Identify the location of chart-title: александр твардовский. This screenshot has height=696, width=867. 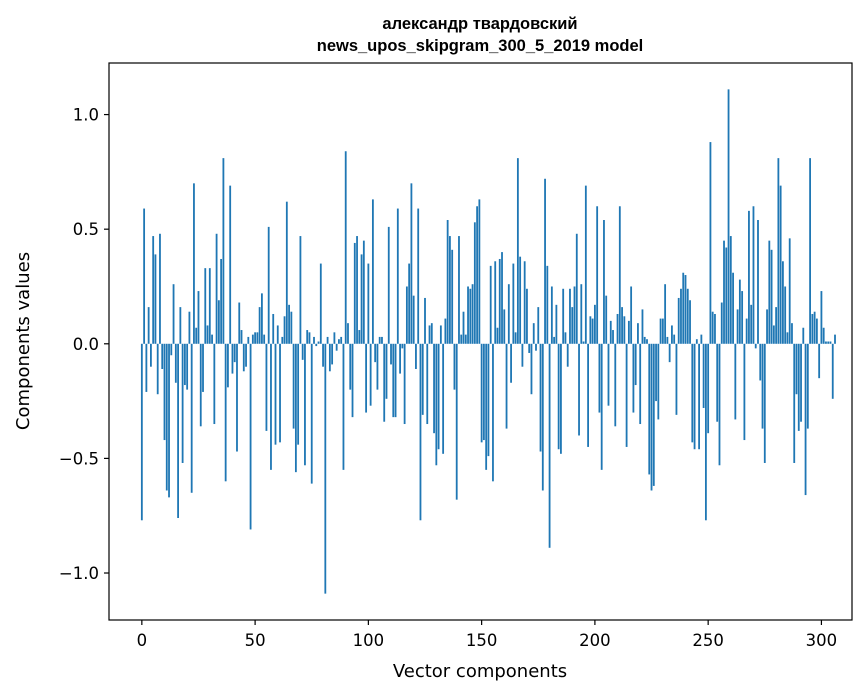
(479, 24).